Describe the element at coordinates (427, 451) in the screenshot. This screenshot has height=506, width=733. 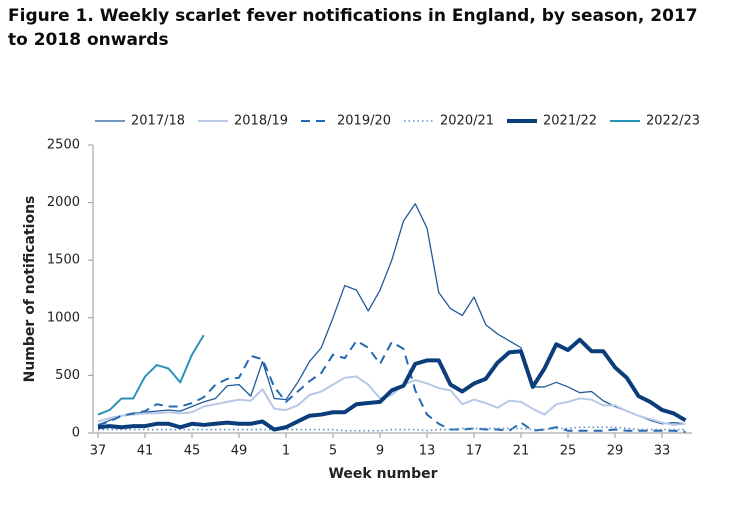
I see `x-tick-label: 13` at that location.